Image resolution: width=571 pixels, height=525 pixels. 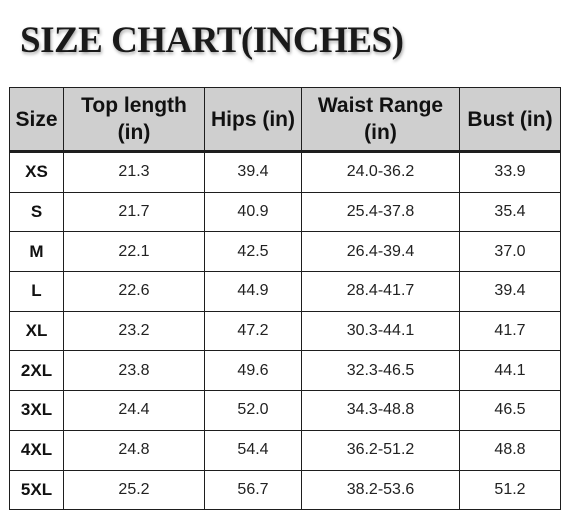 I want to click on table-row: M 22.1 42.5 26.4-39.4 37.0, so click(x=285, y=252).